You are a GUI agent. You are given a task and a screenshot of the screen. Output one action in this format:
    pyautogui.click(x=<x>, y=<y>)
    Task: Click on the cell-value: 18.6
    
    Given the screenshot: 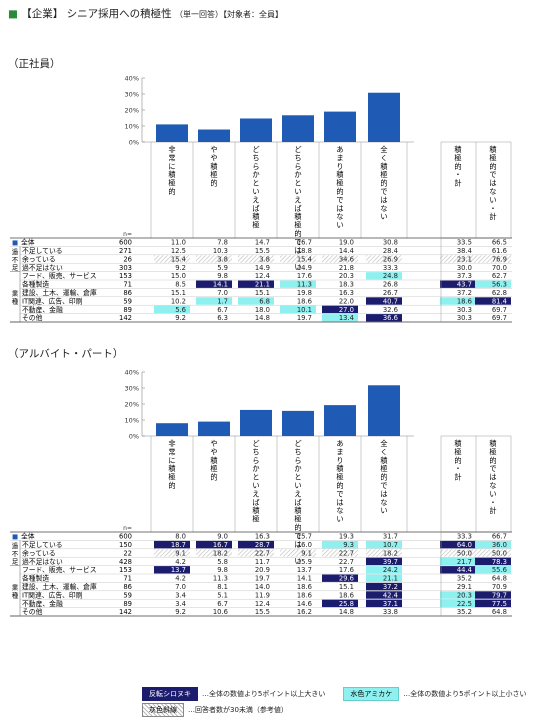 What is the action you would take?
    pyautogui.click(x=304, y=595)
    